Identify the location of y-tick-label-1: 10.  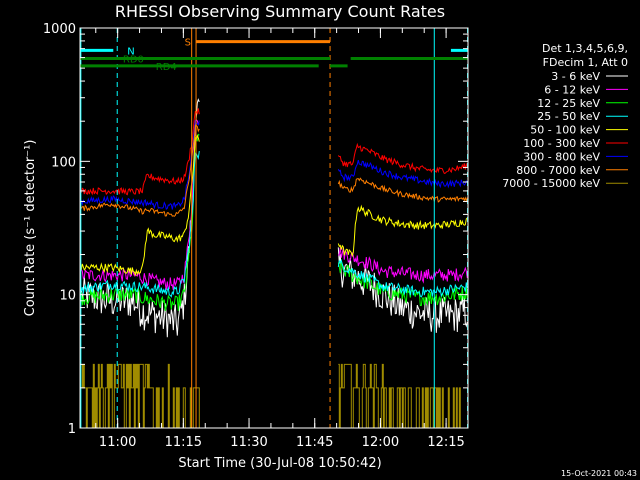
(67, 296).